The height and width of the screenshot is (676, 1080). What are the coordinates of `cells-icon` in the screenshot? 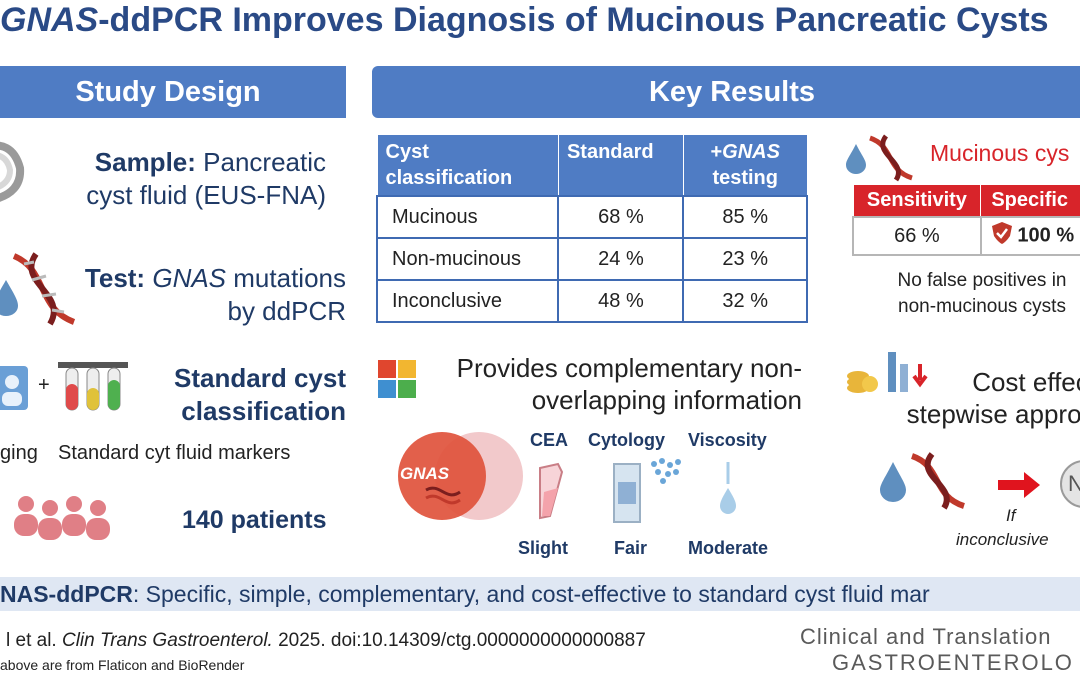 It's located at (666, 471).